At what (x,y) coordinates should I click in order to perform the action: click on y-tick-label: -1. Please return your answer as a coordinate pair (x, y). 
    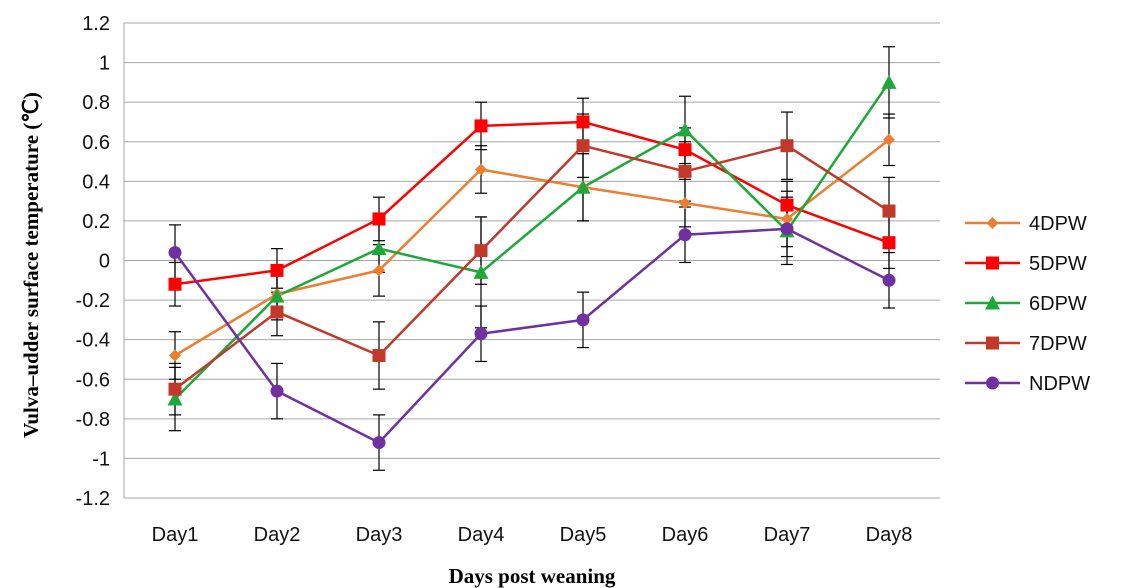
    Looking at the image, I should click on (101, 459).